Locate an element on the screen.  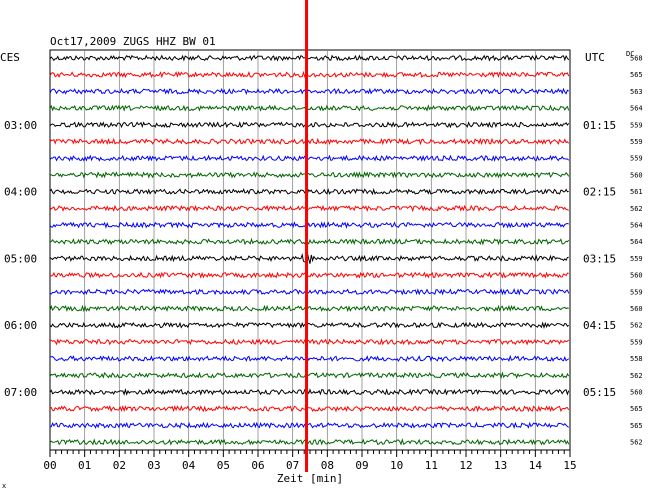
x-tick-label: 12 is located at coordinates (465, 465).